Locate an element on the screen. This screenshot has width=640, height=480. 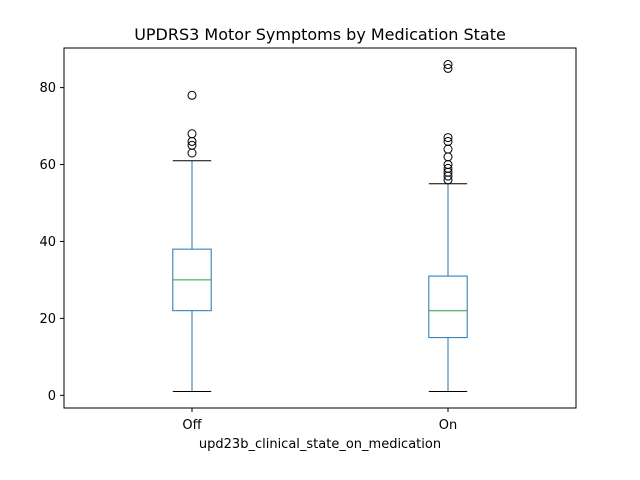
y-tick-label: 0 is located at coordinates (52, 396).